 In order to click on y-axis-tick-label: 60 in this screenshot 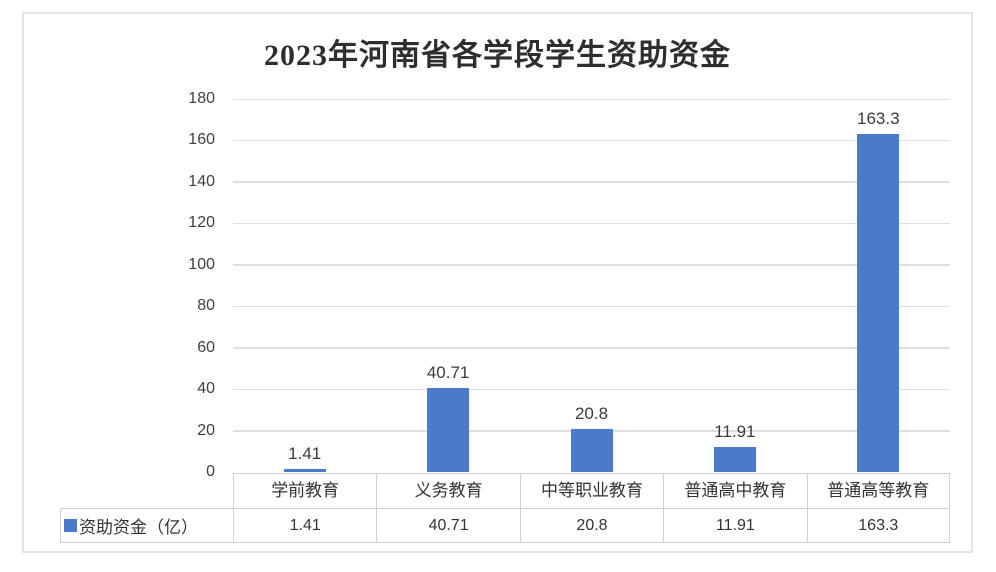, I will do `click(206, 347)`.